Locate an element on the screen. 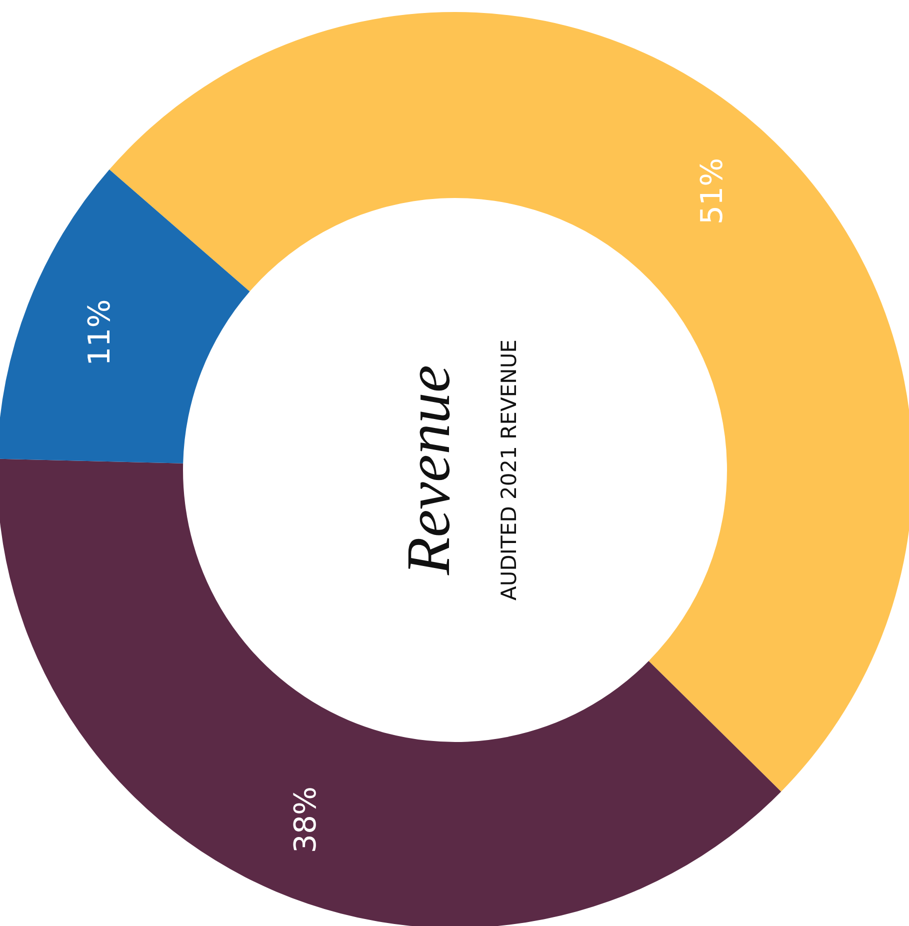  data-label: 38% is located at coordinates (306, 820).